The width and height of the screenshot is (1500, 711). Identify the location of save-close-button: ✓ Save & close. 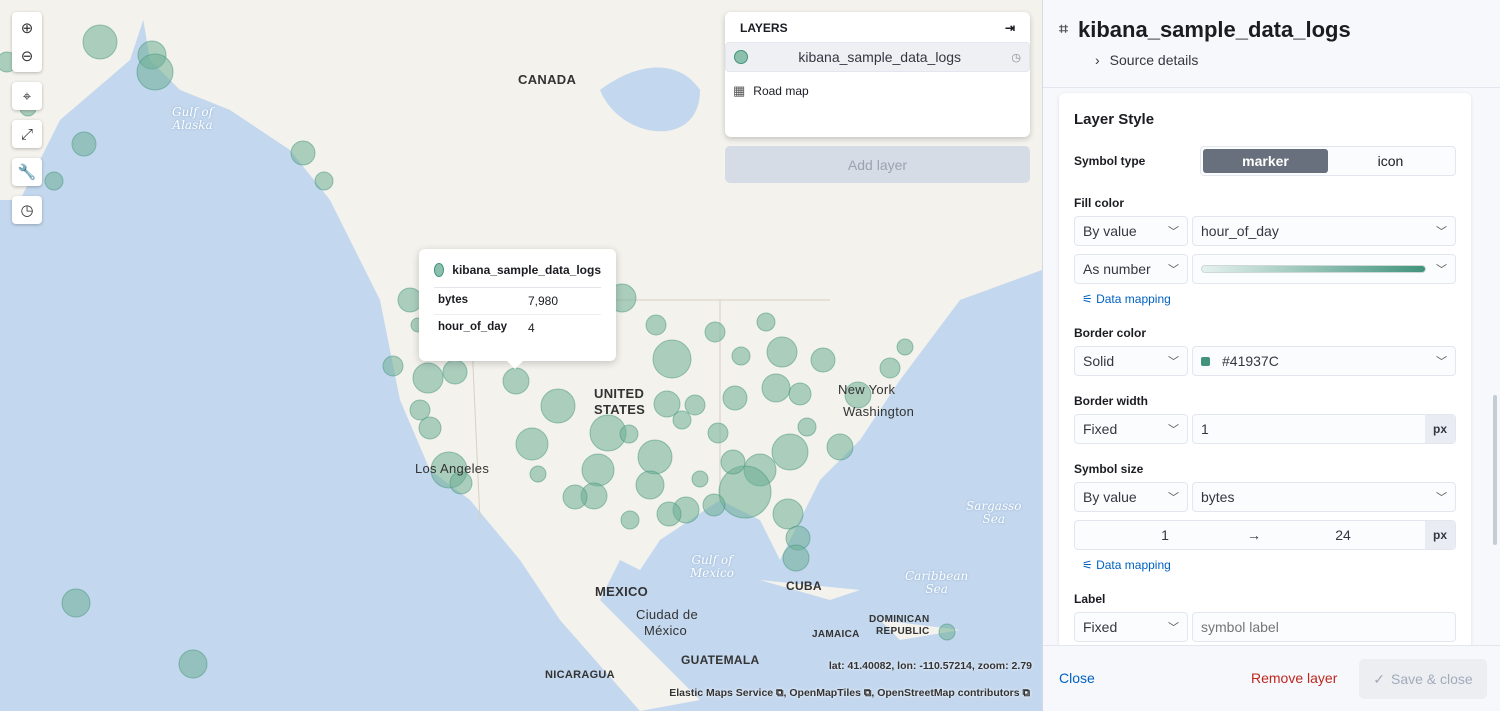
(1423, 679).